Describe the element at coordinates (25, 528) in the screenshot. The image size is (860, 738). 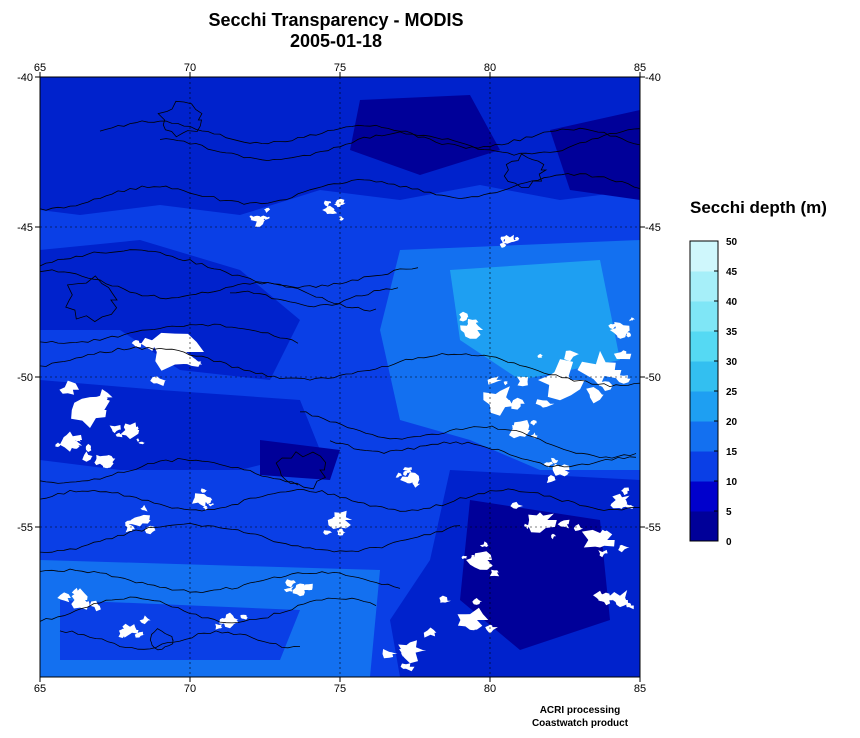
I see `lat-label-left: -55` at that location.